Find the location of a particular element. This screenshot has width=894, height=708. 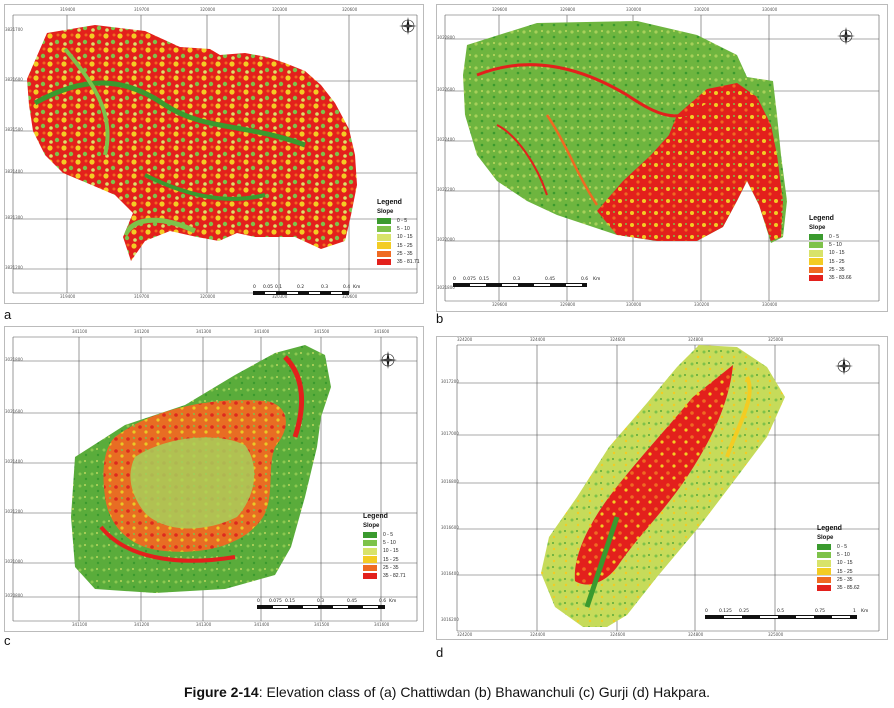

panel-label-d: d is located at coordinates (440, 652).